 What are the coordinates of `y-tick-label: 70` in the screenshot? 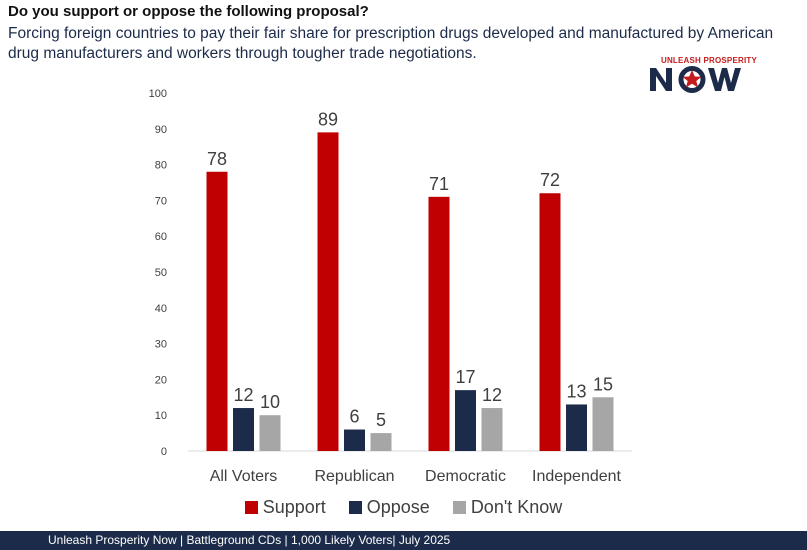 It's located at (161, 201).